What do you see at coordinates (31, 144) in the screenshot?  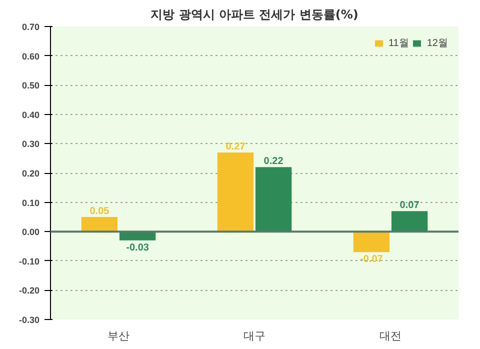 I see `y-tick-label: 0.30` at bounding box center [31, 144].